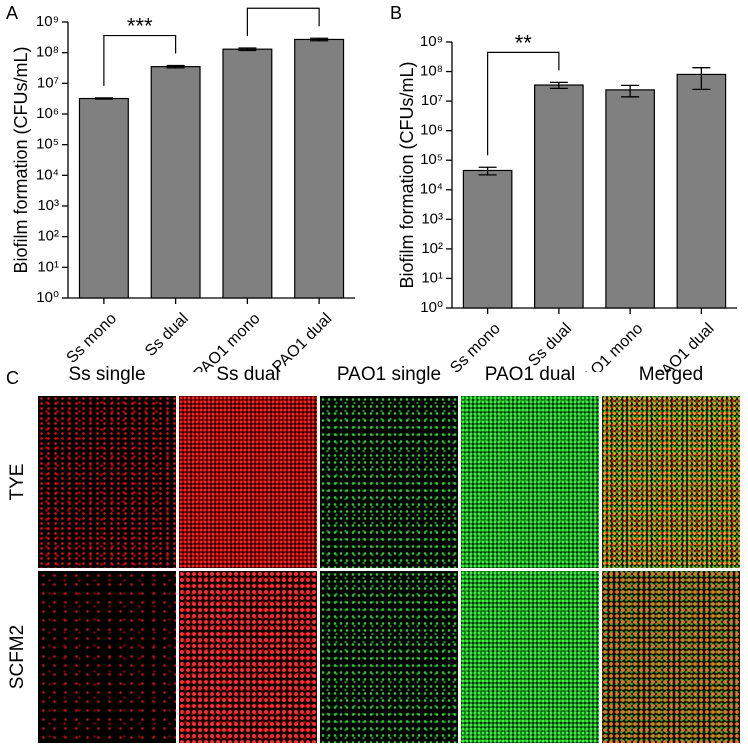  I want to click on x-tick-label: PAO1 mono, so click(227, 341).